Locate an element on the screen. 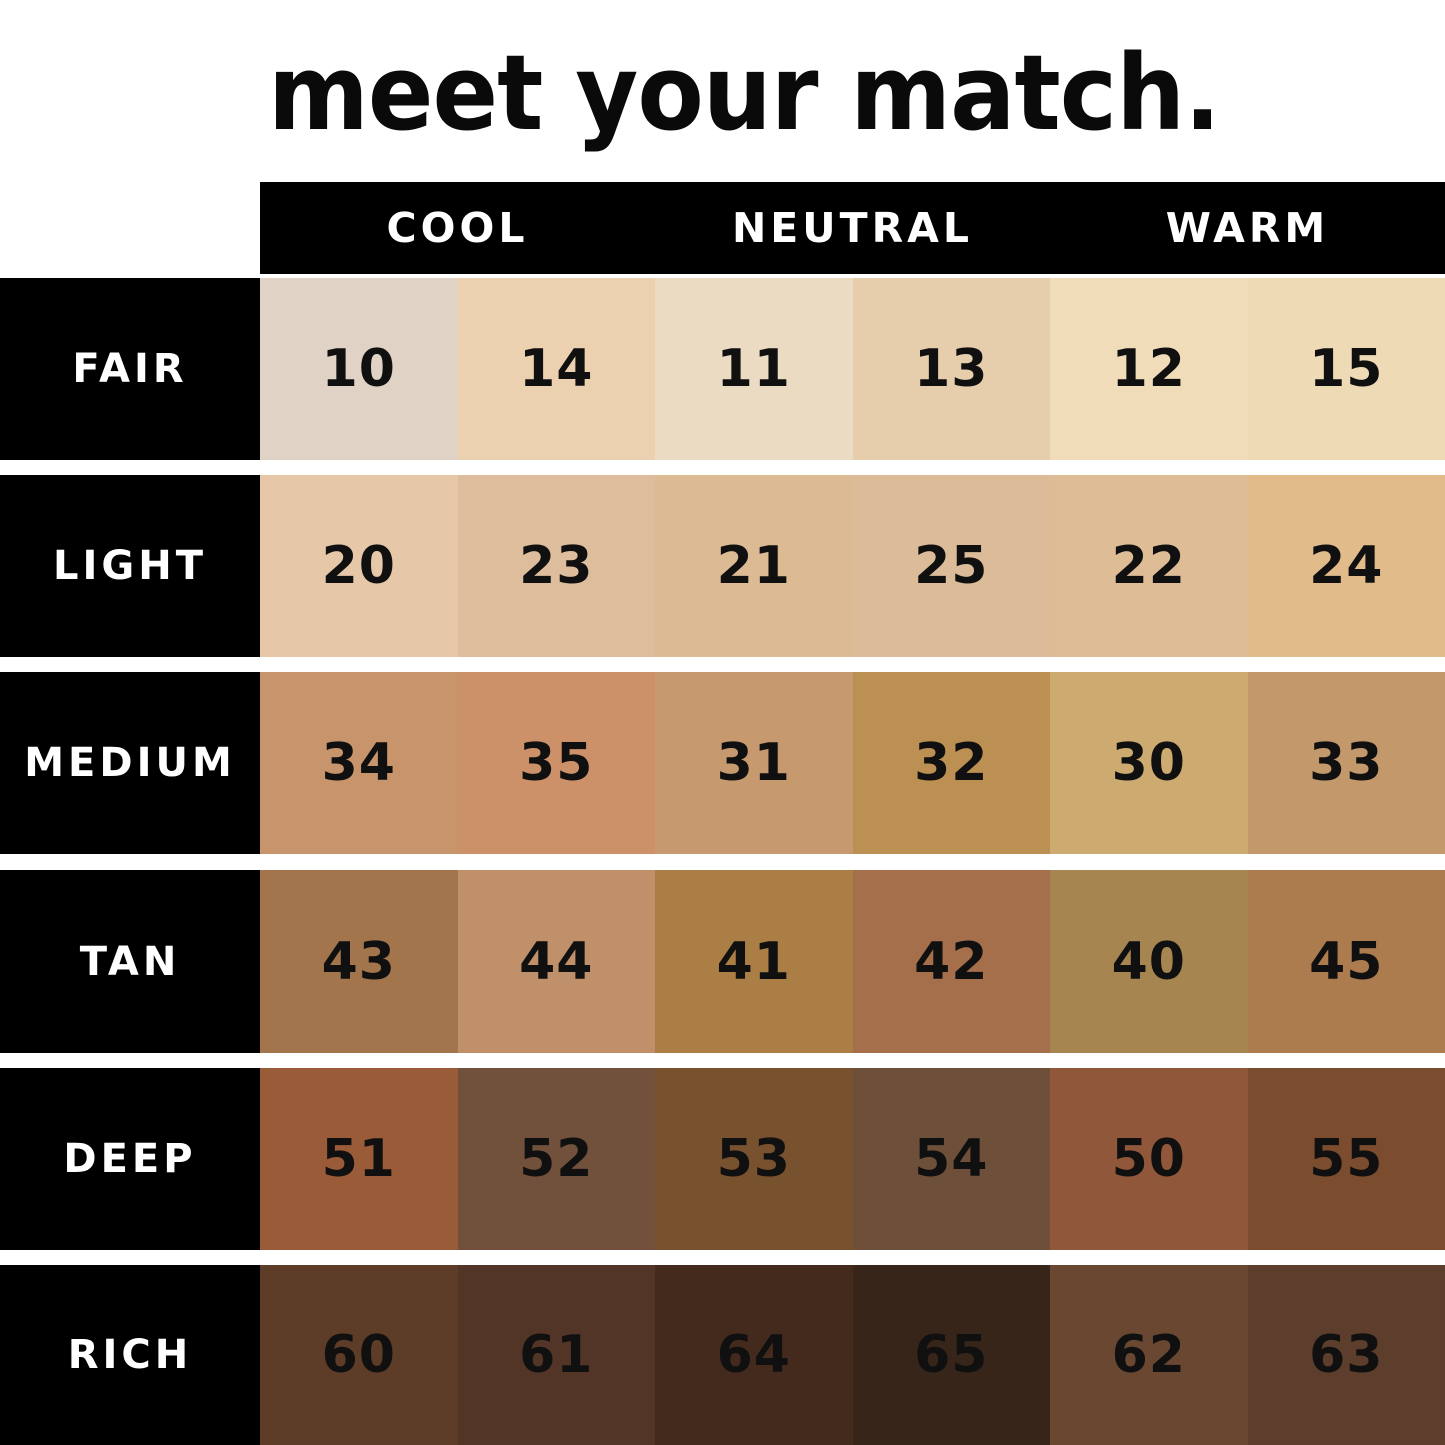 The height and width of the screenshot is (1445, 1445). shade-number: 63 is located at coordinates (1346, 1355).